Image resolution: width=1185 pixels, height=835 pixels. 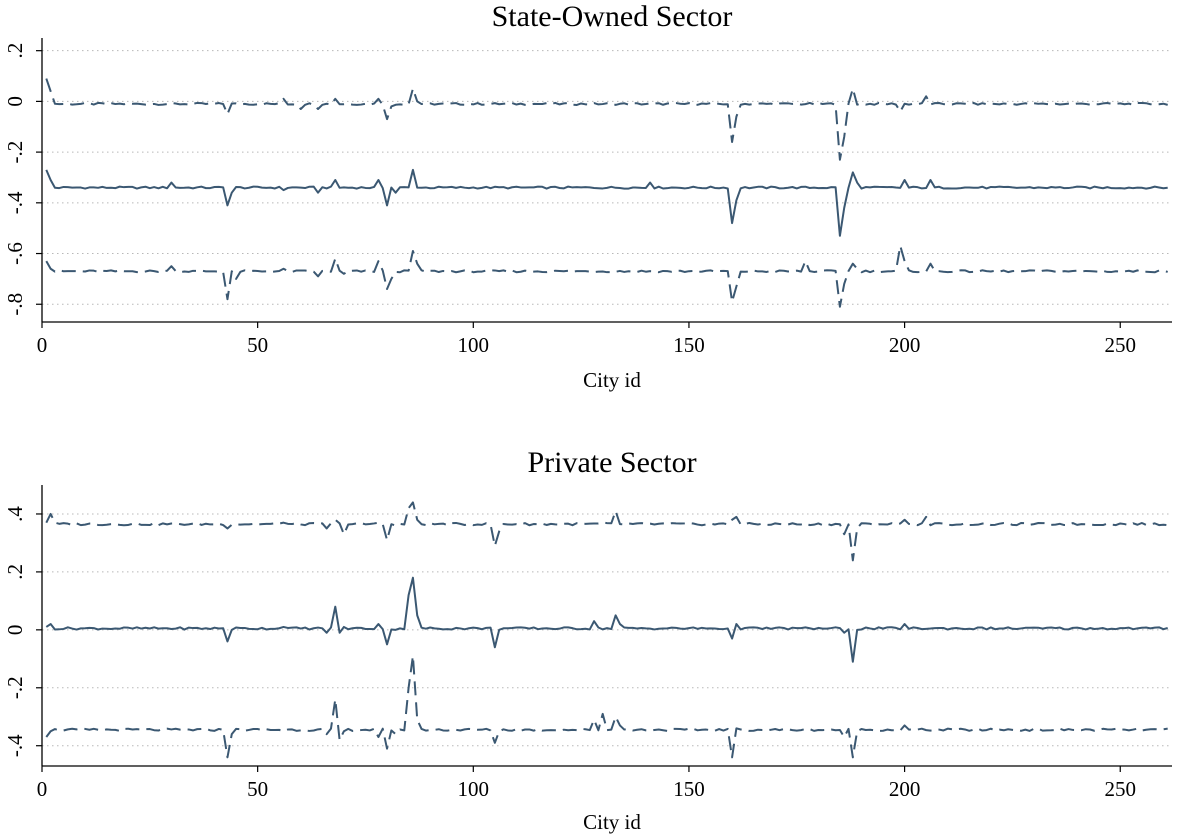 What do you see at coordinates (15, 745) in the screenshot?
I see `y-tick-label-private-4: -.4` at bounding box center [15, 745].